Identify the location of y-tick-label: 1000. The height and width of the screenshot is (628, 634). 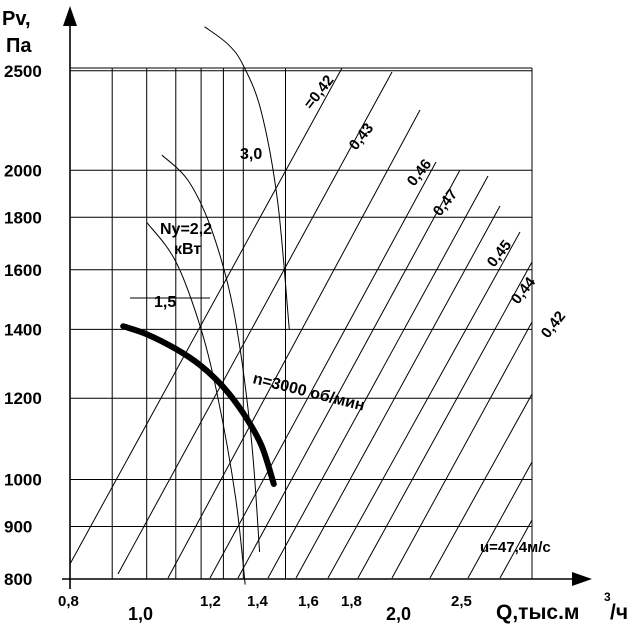
(23, 480).